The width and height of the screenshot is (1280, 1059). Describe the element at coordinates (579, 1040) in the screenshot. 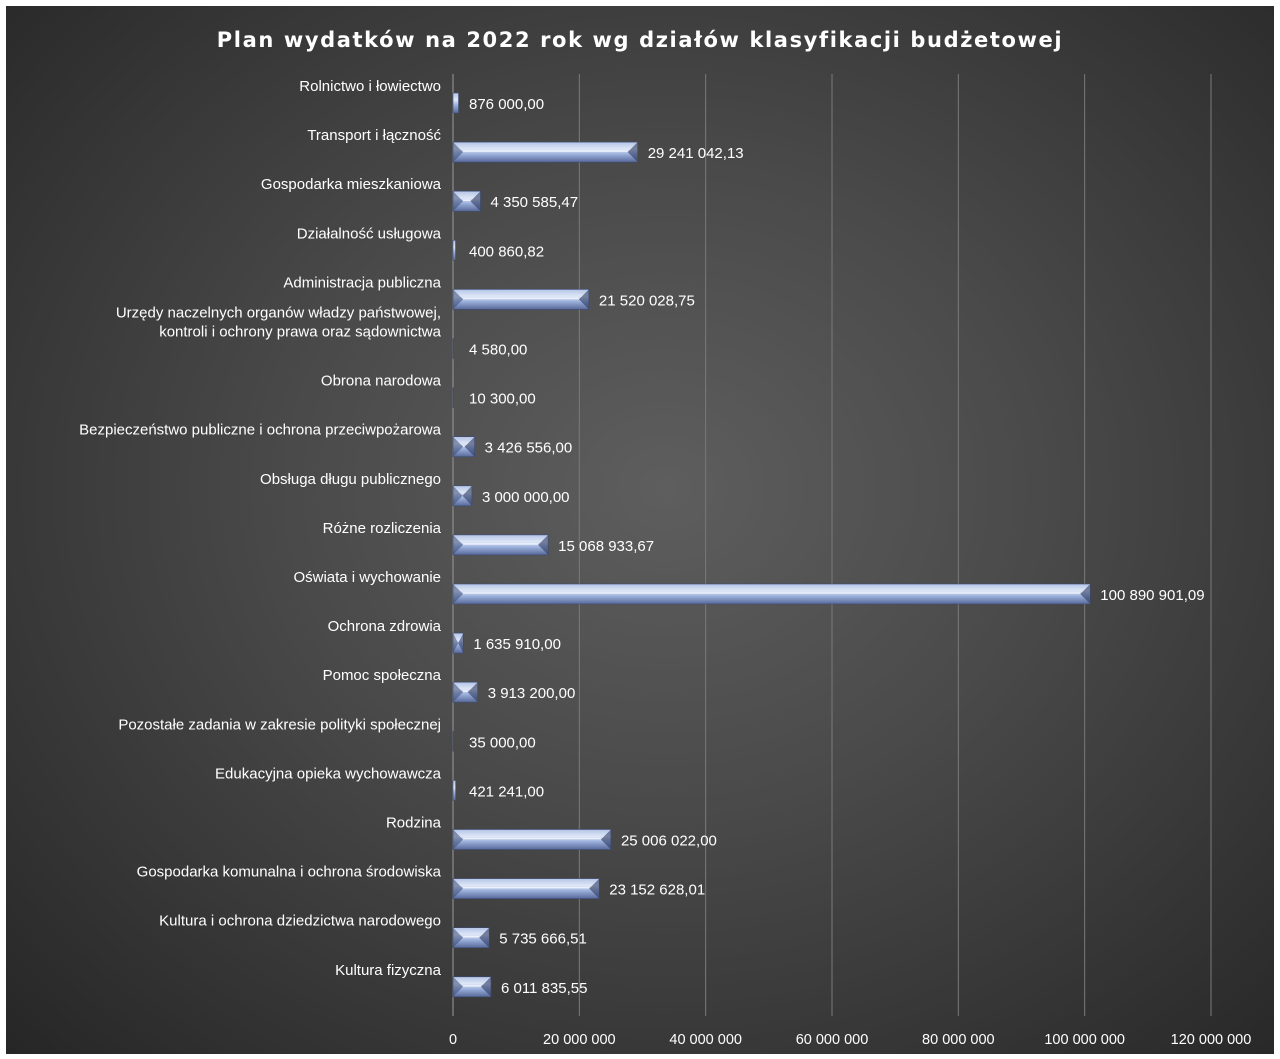

I see `x-tick-label: 20 000 000` at that location.